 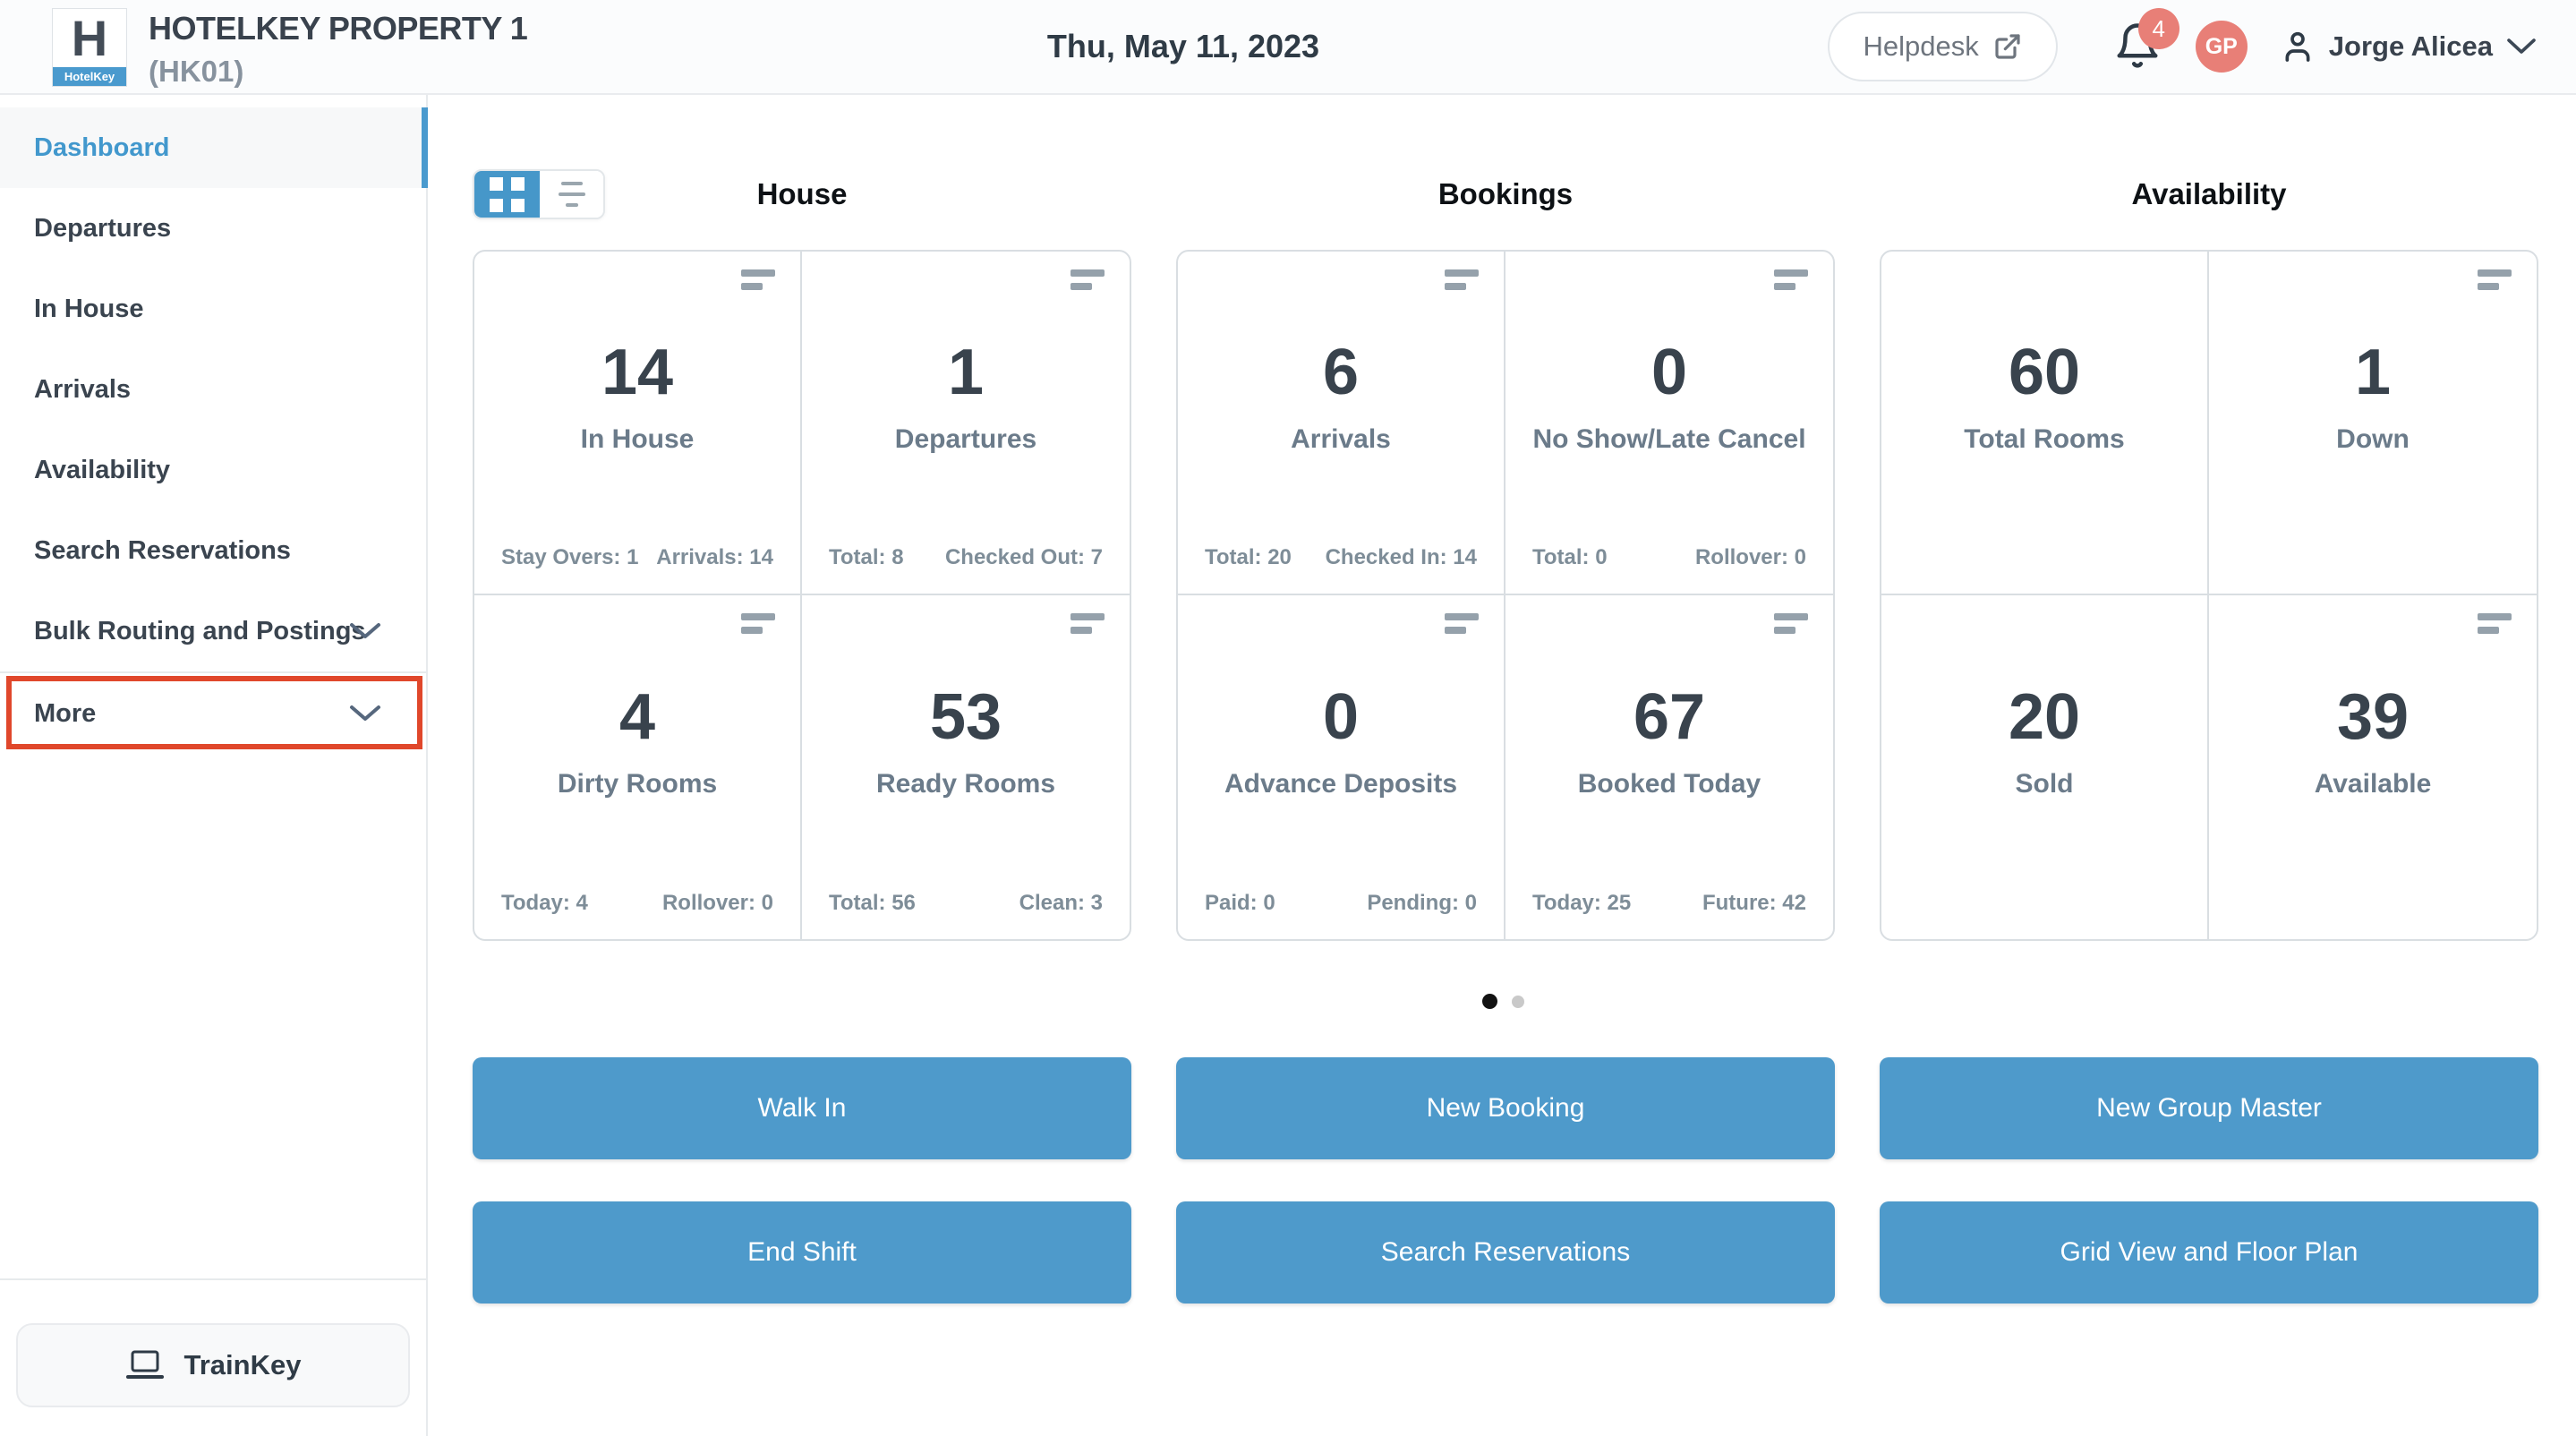 I want to click on stat-label: Total Rooms, so click(x=2044, y=439).